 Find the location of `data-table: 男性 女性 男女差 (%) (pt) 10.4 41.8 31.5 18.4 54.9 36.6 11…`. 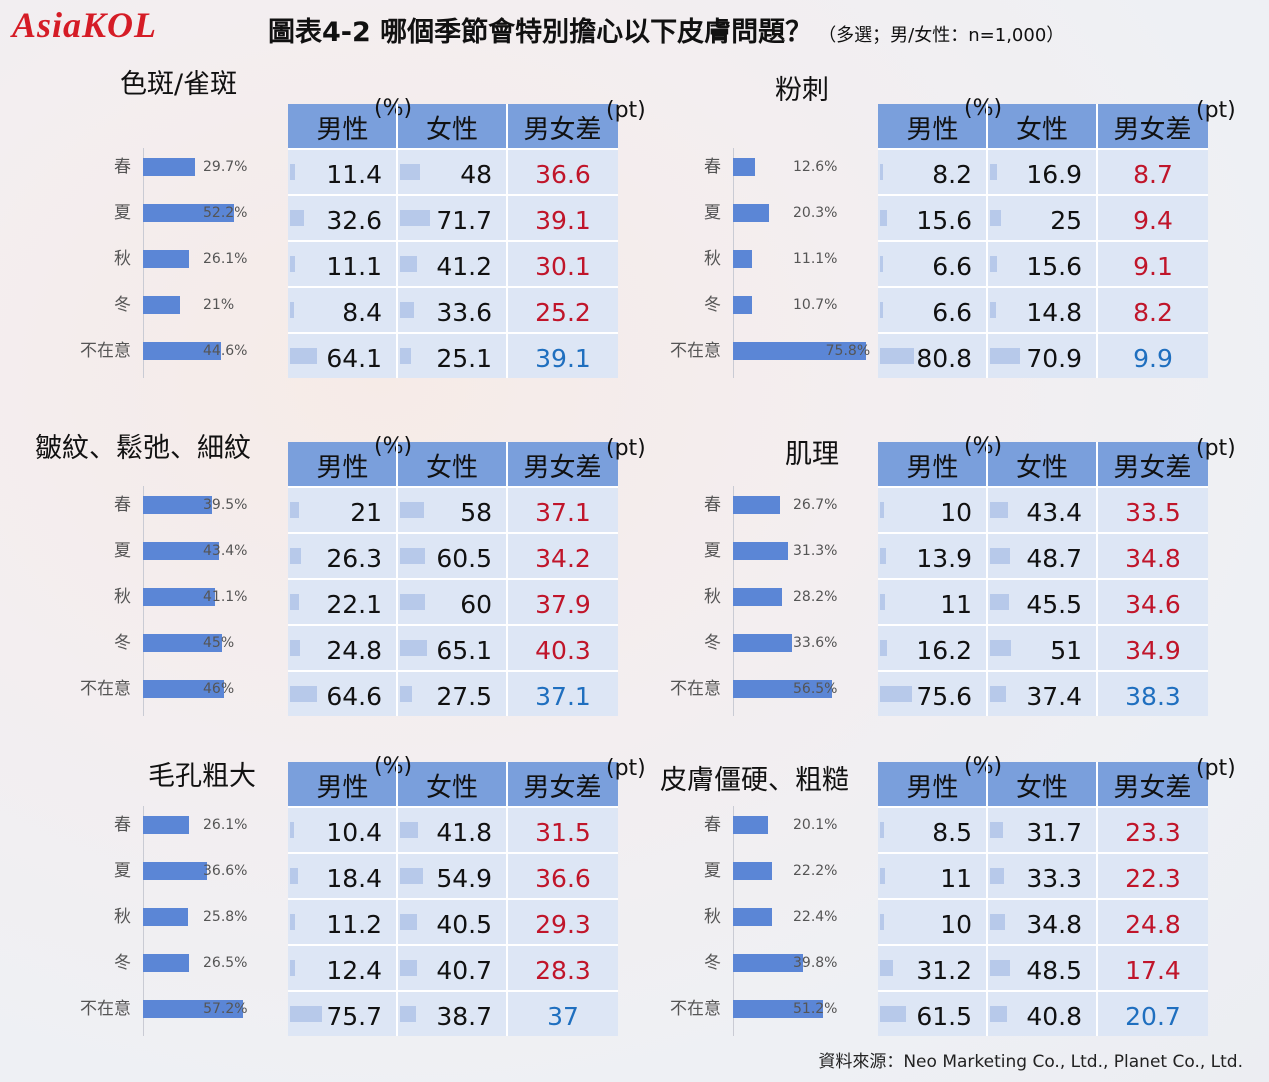

data-table: 男性 女性 男女差 (%) (pt) 10.4 41.8 31.5 18.4 54.9 36.6 11… is located at coordinates (467, 895).